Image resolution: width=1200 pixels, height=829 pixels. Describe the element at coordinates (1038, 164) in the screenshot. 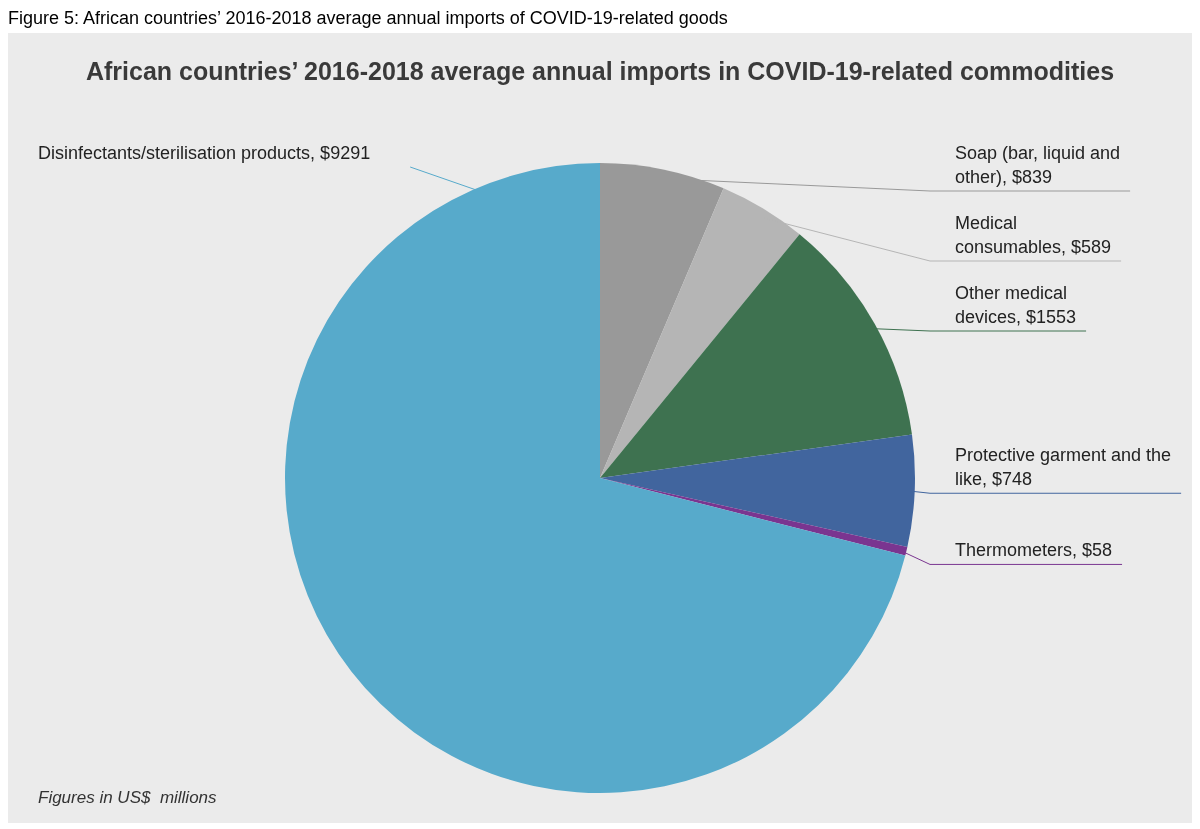

I see `slice-label: Soap (bar, liquid and other), $839` at that location.